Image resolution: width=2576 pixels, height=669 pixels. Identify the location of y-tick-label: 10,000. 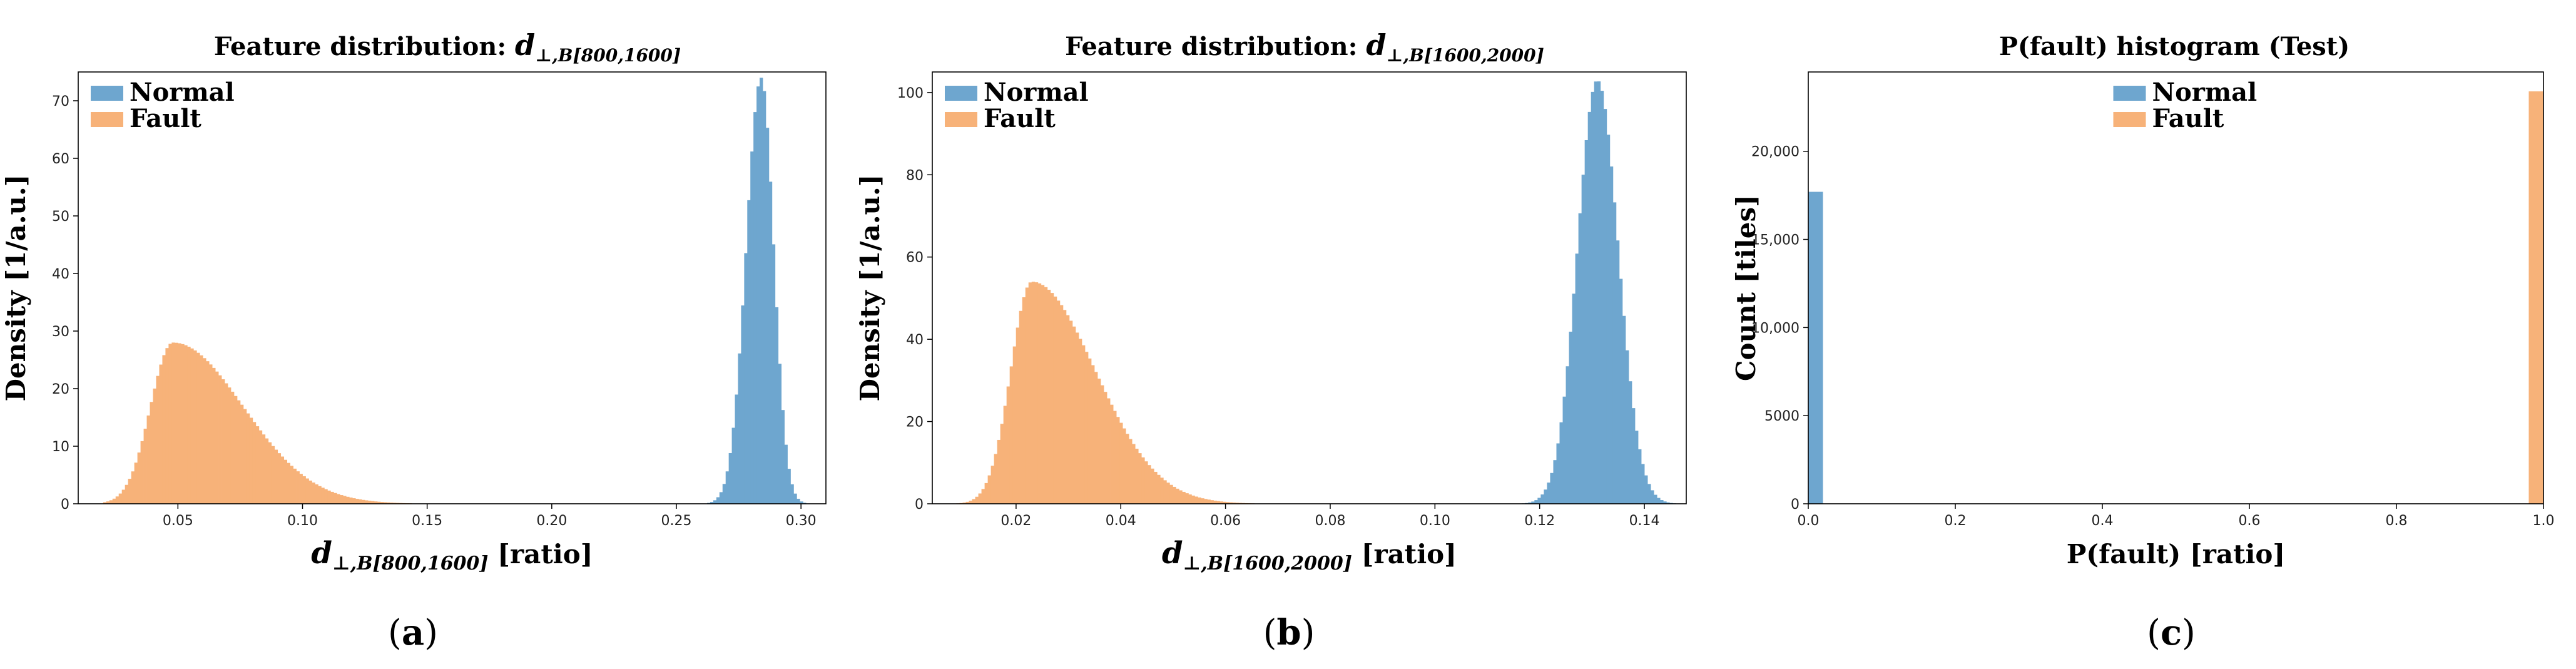
(1776, 328).